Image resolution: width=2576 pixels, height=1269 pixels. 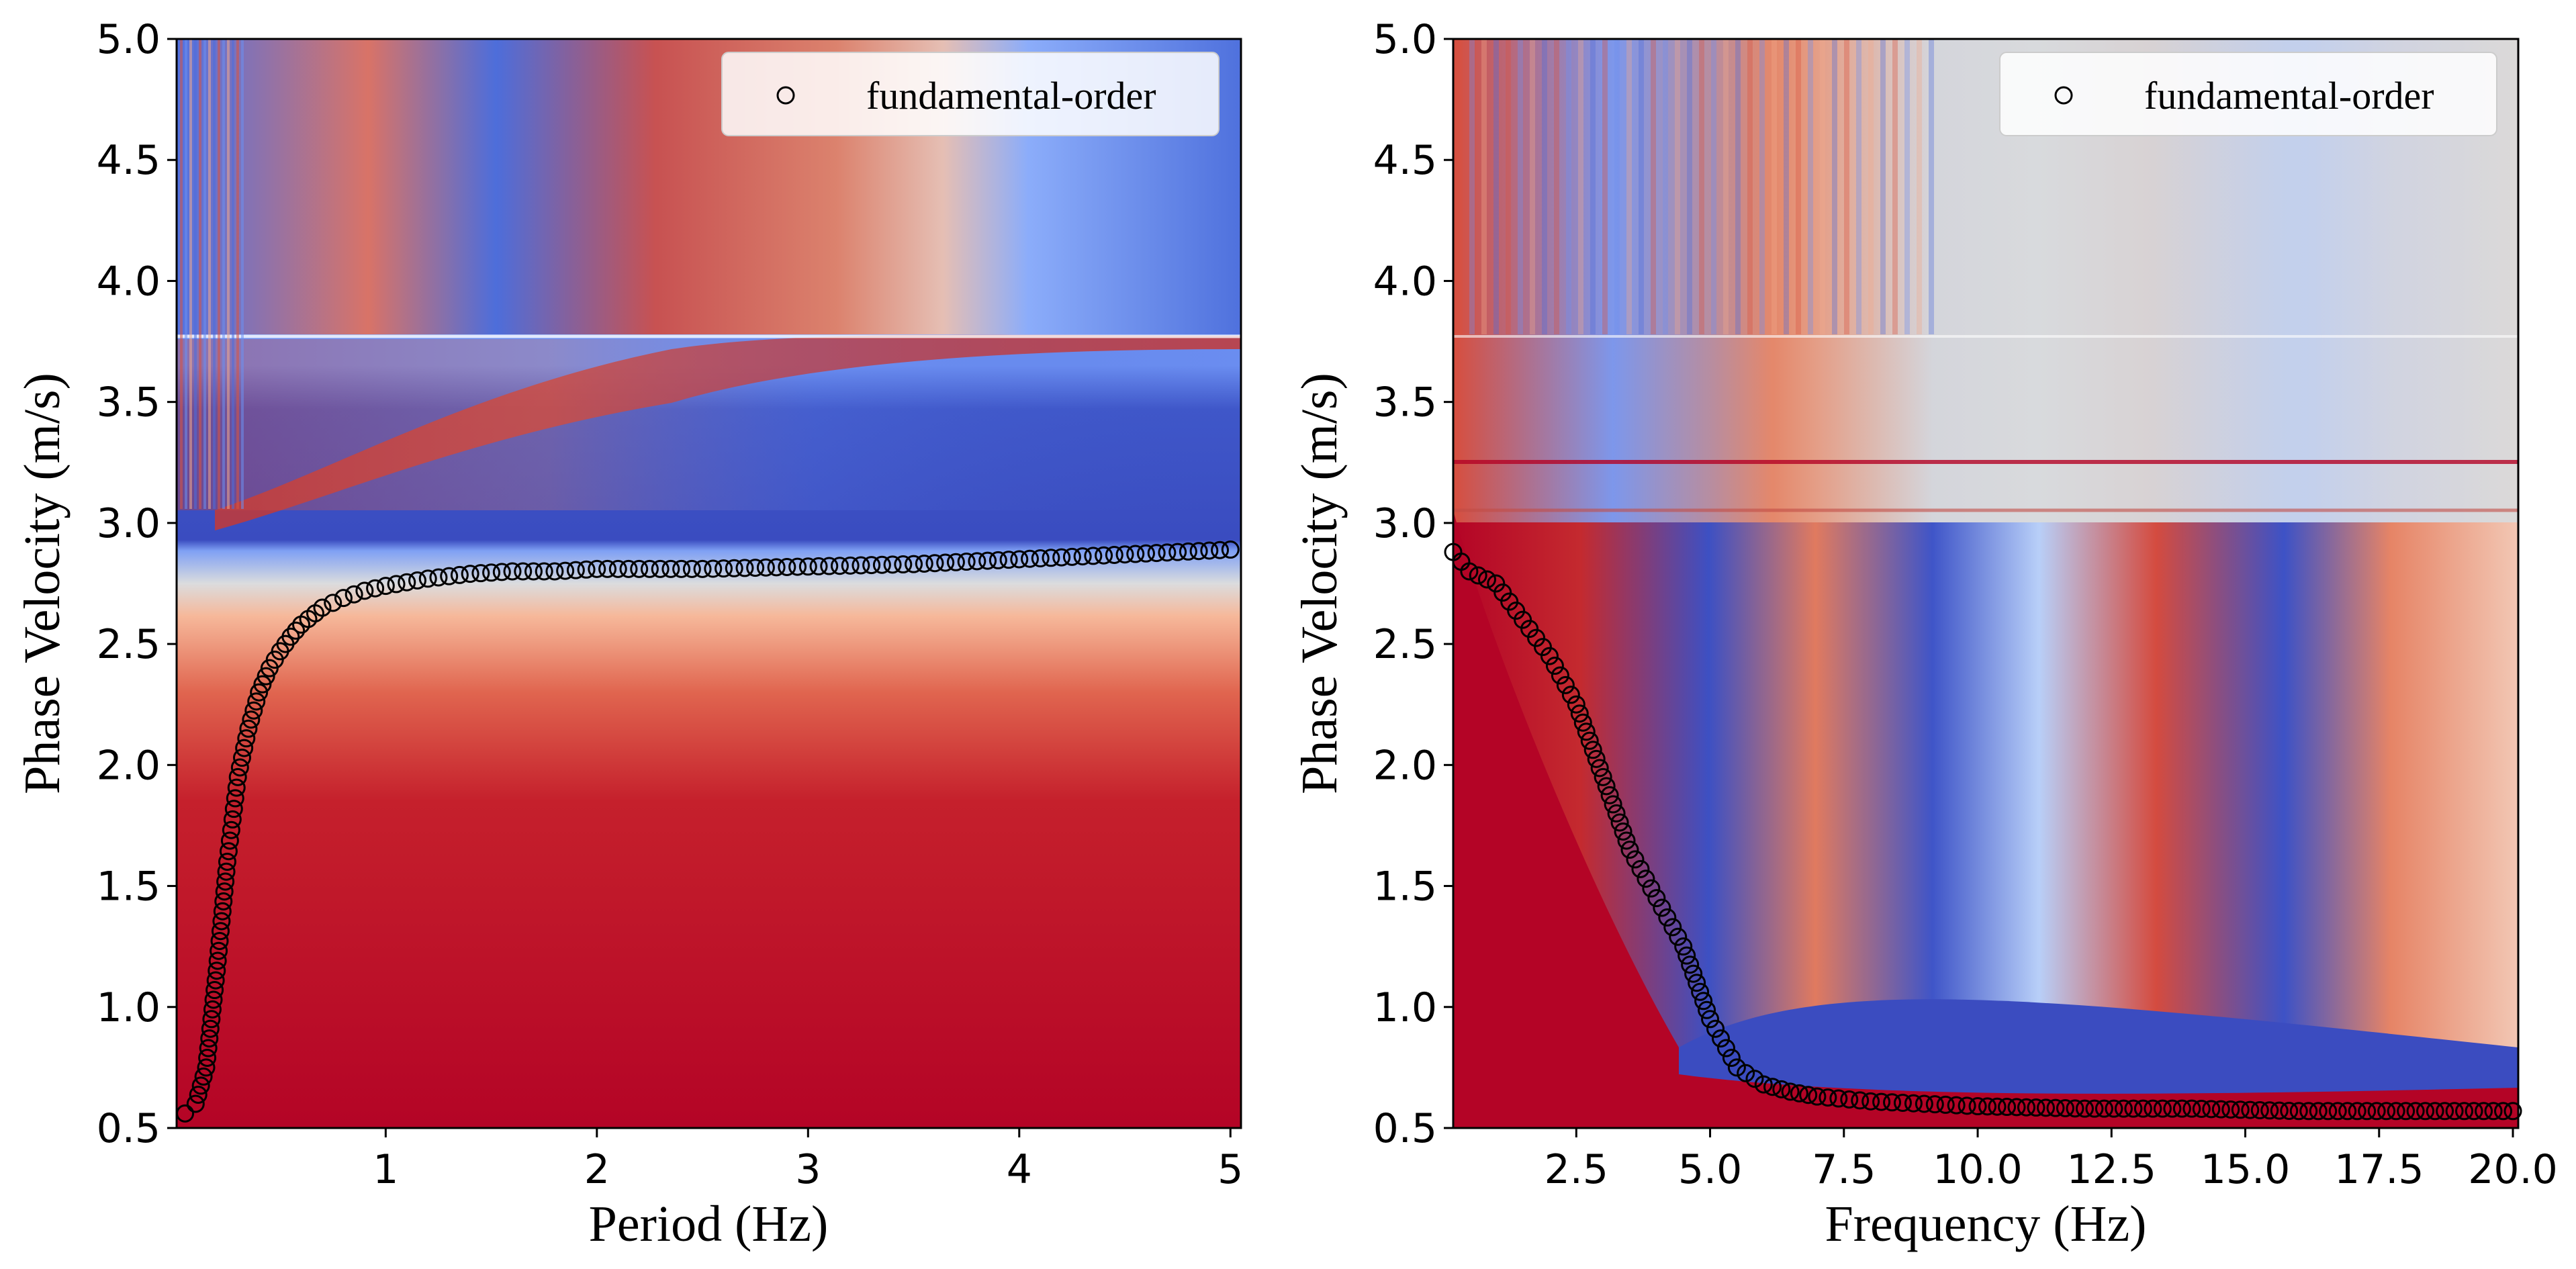 I want to click on left-y-tick-label: 3.0, so click(x=128, y=523).